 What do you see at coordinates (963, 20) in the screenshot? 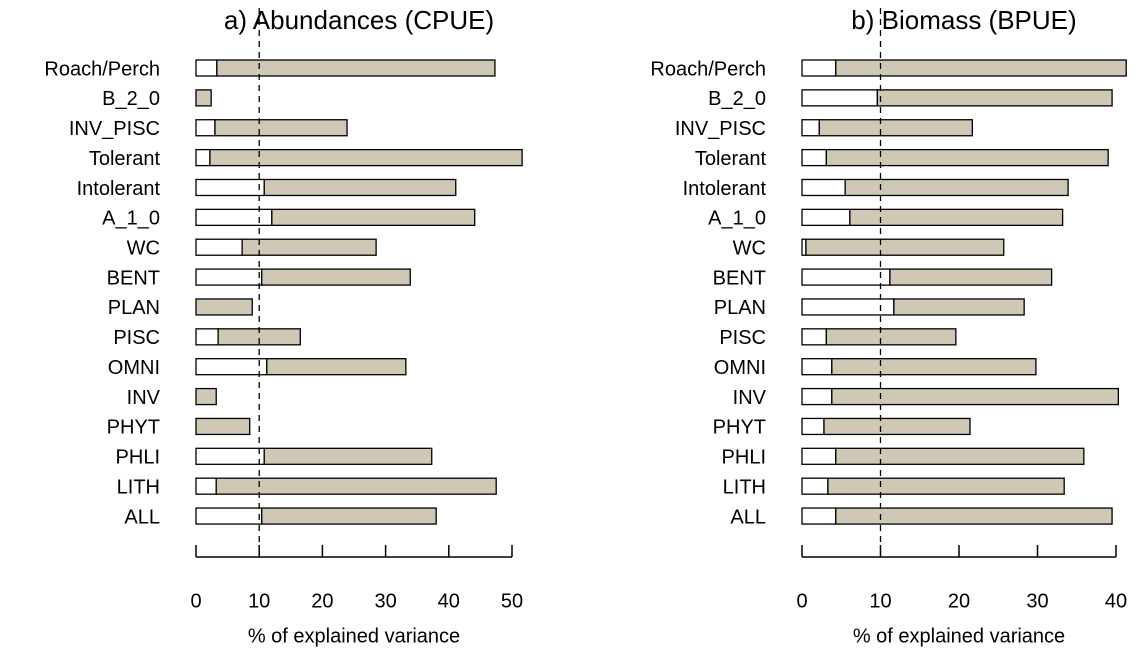
I see `chart-title: b) Biomass (BPUE)` at bounding box center [963, 20].